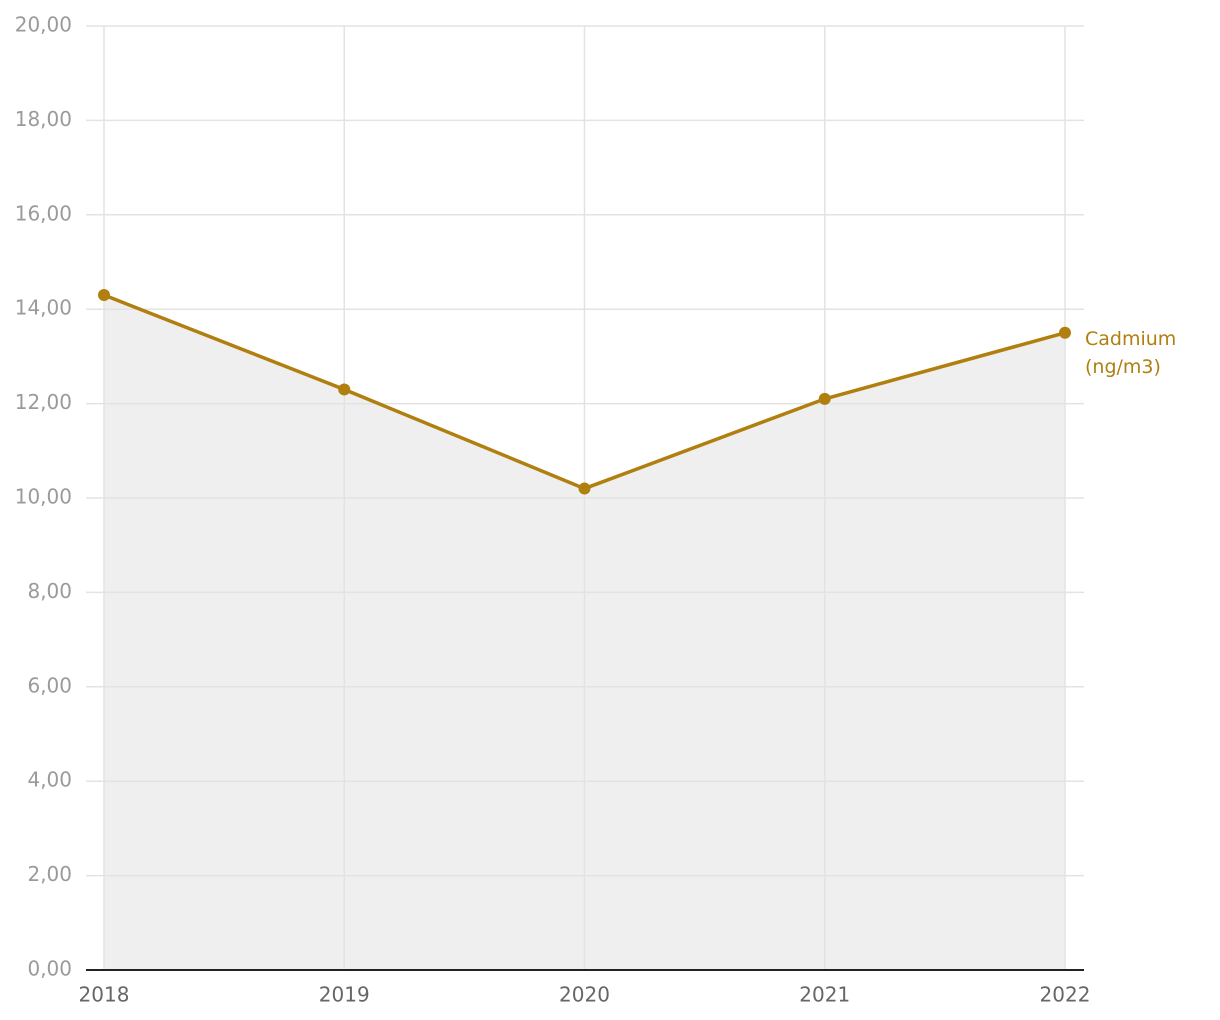  What do you see at coordinates (824, 995) in the screenshot?
I see `x-tick-label: 2021` at bounding box center [824, 995].